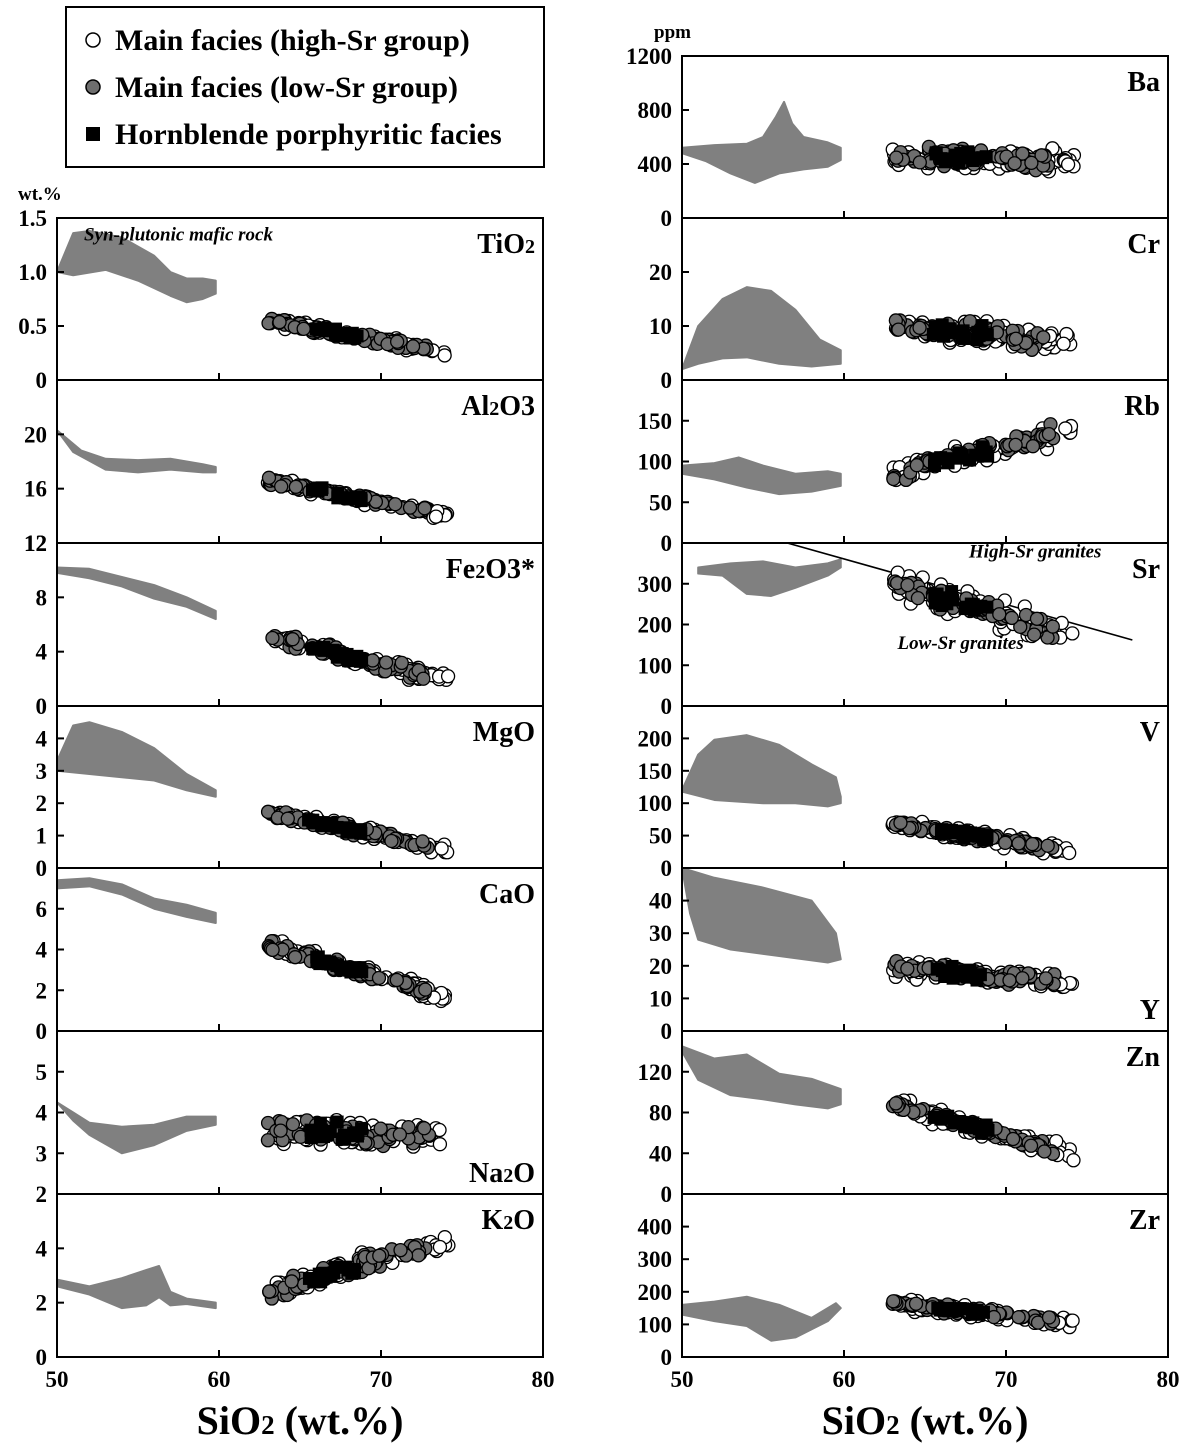 The image size is (1192, 1443). Describe the element at coordinates (42, 597) in the screenshot. I see `ytick-label-fe2o3: 8` at that location.